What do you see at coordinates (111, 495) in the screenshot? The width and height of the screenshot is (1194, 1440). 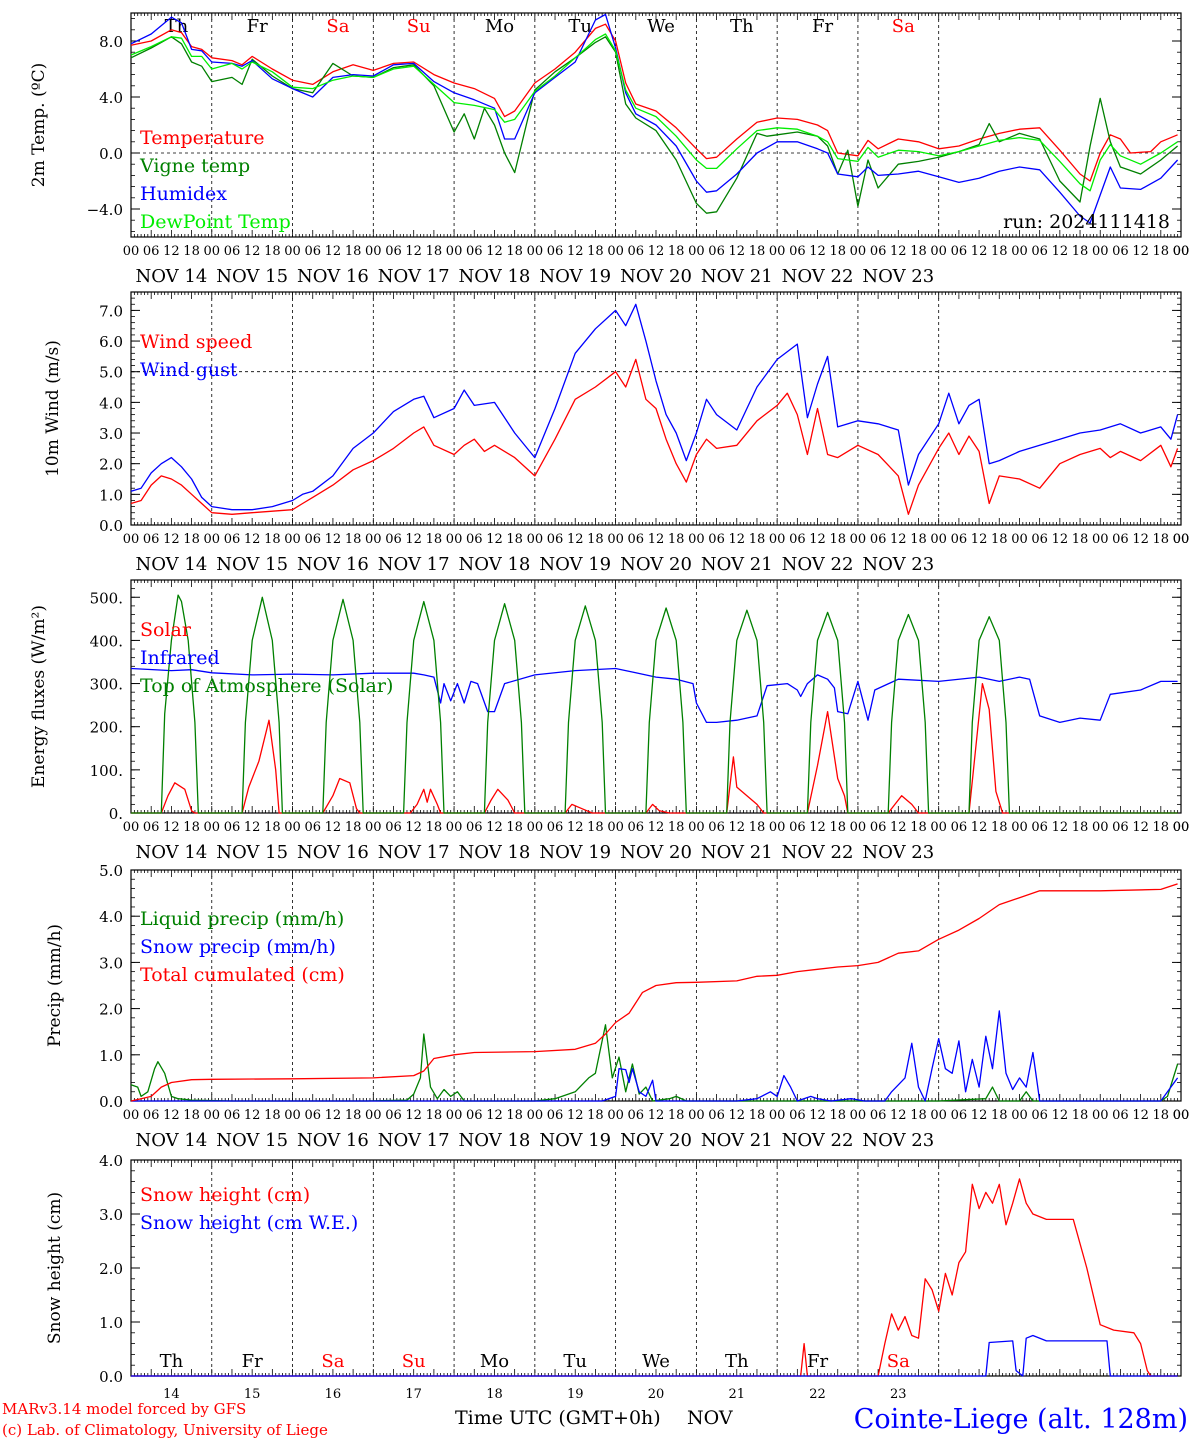 I see `y-tick-label: 1.0` at bounding box center [111, 495].